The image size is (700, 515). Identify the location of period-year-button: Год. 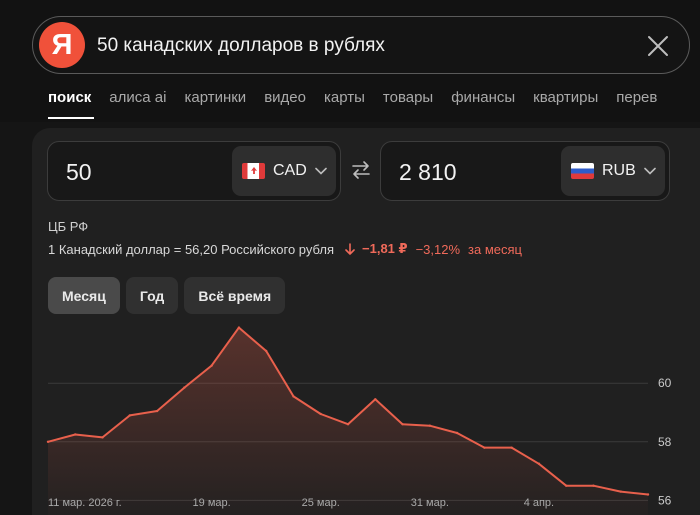
(152, 295).